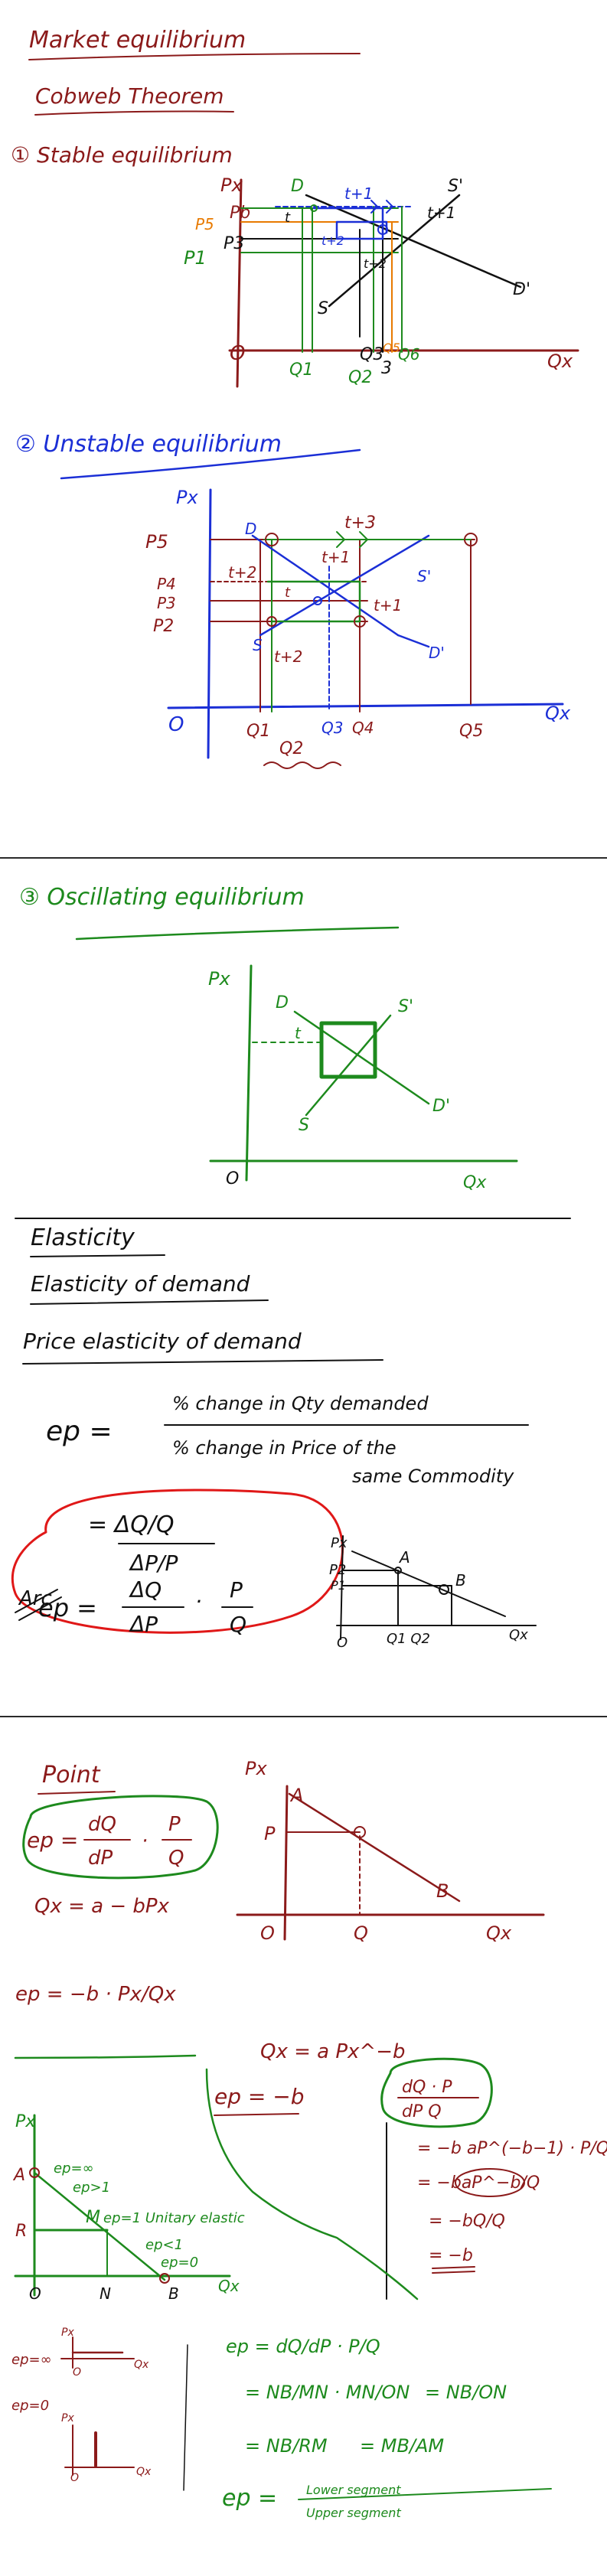  I want to click on osc-s: S, so click(304, 1125).